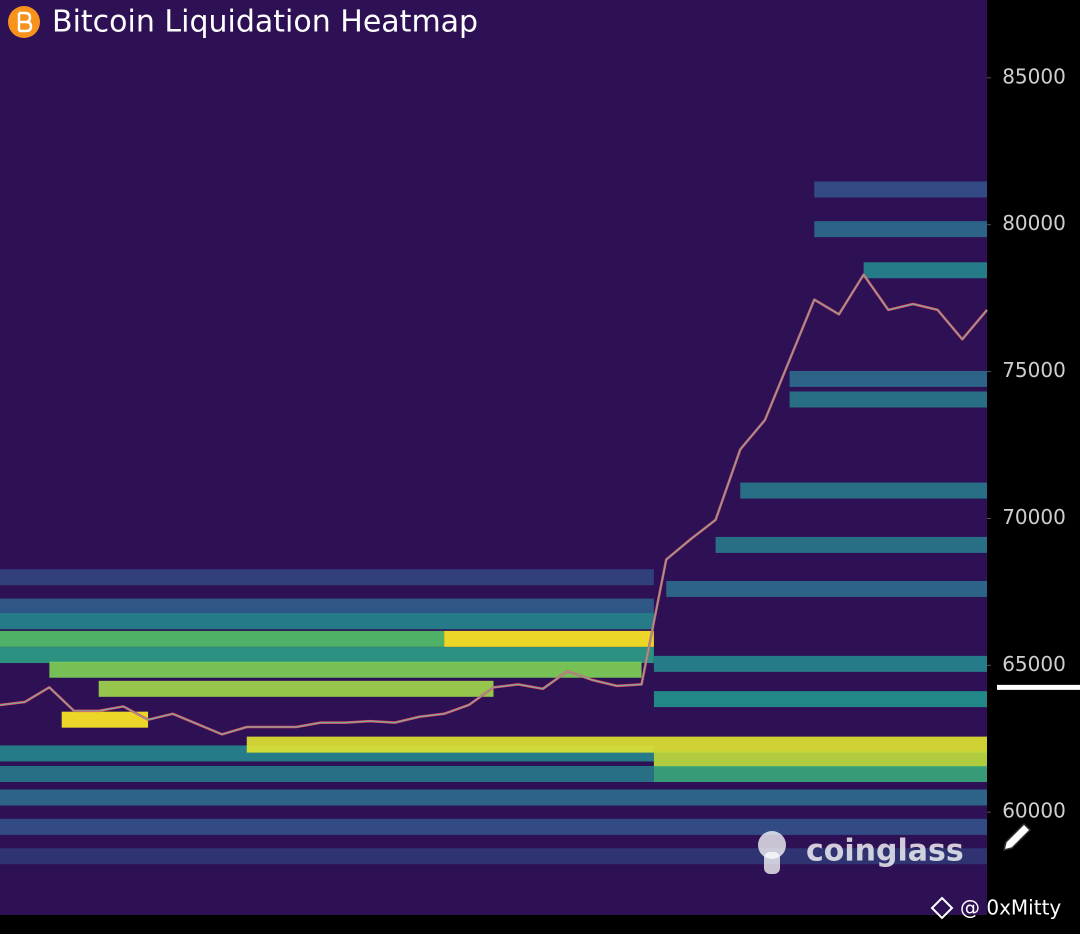 The height and width of the screenshot is (934, 1080). I want to click on icon-glyph, so click(25, 22).